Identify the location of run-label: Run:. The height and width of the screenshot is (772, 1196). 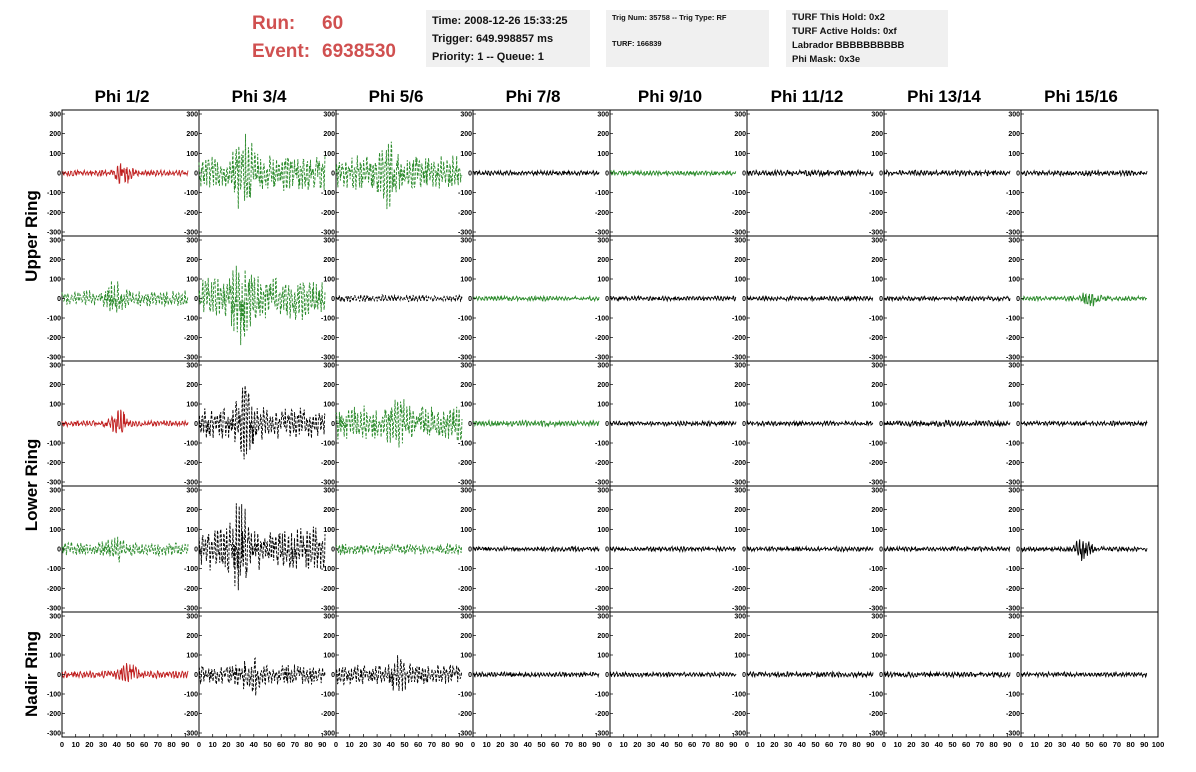
(274, 23).